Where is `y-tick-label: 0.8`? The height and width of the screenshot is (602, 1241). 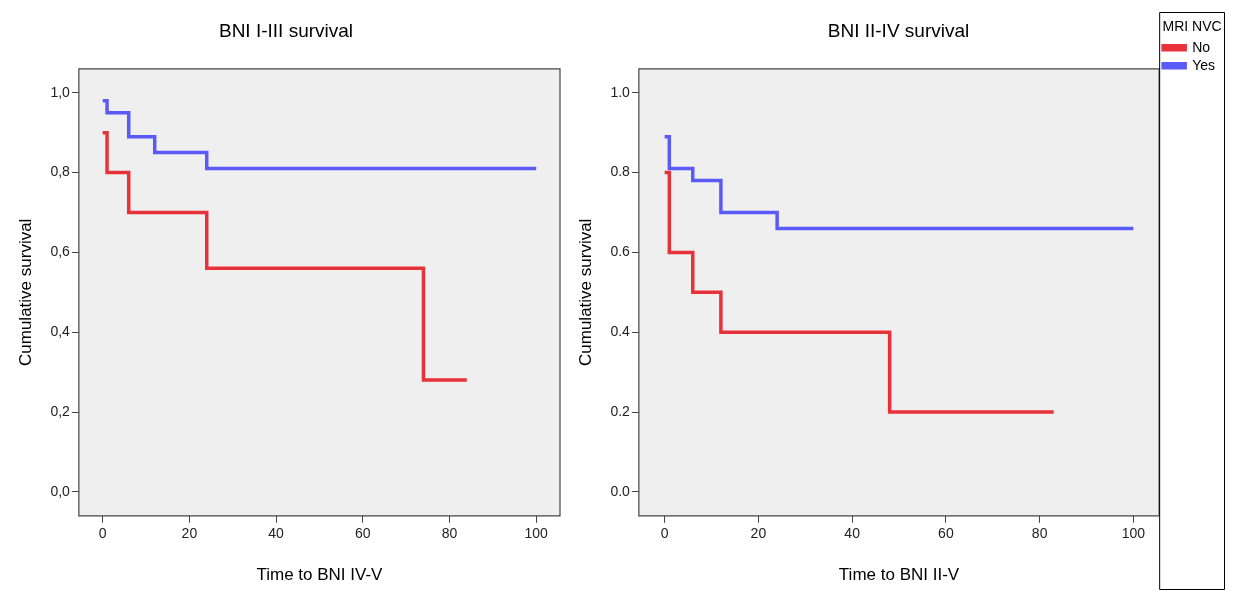 y-tick-label: 0.8 is located at coordinates (620, 171).